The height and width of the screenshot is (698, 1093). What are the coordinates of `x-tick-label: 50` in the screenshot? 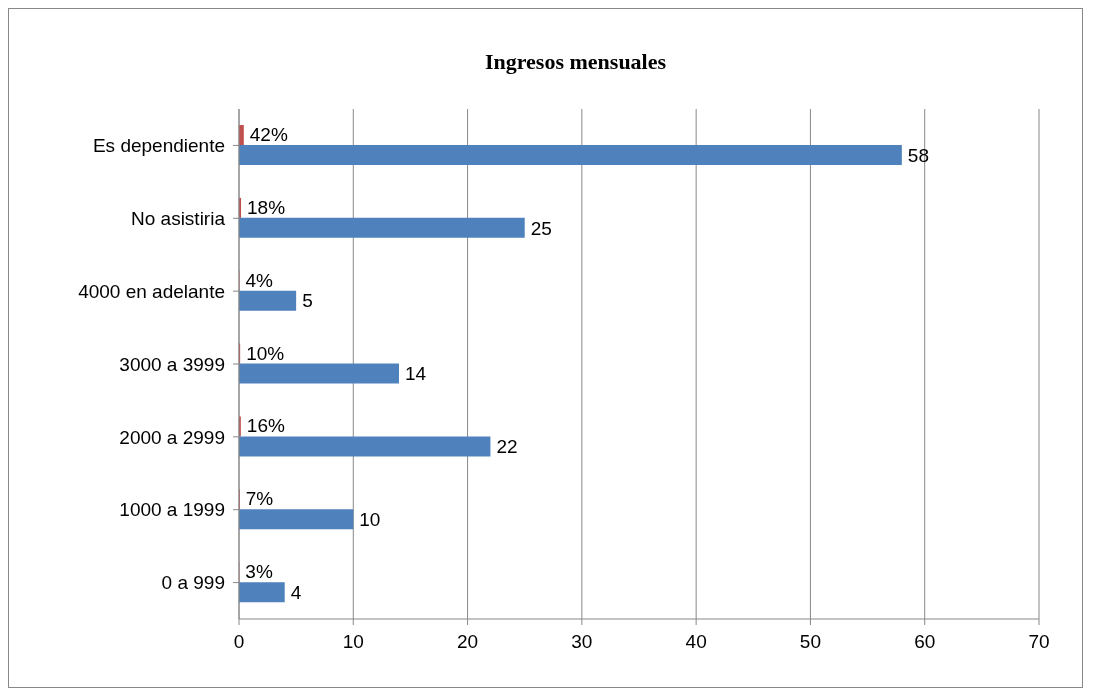 It's located at (810, 642).